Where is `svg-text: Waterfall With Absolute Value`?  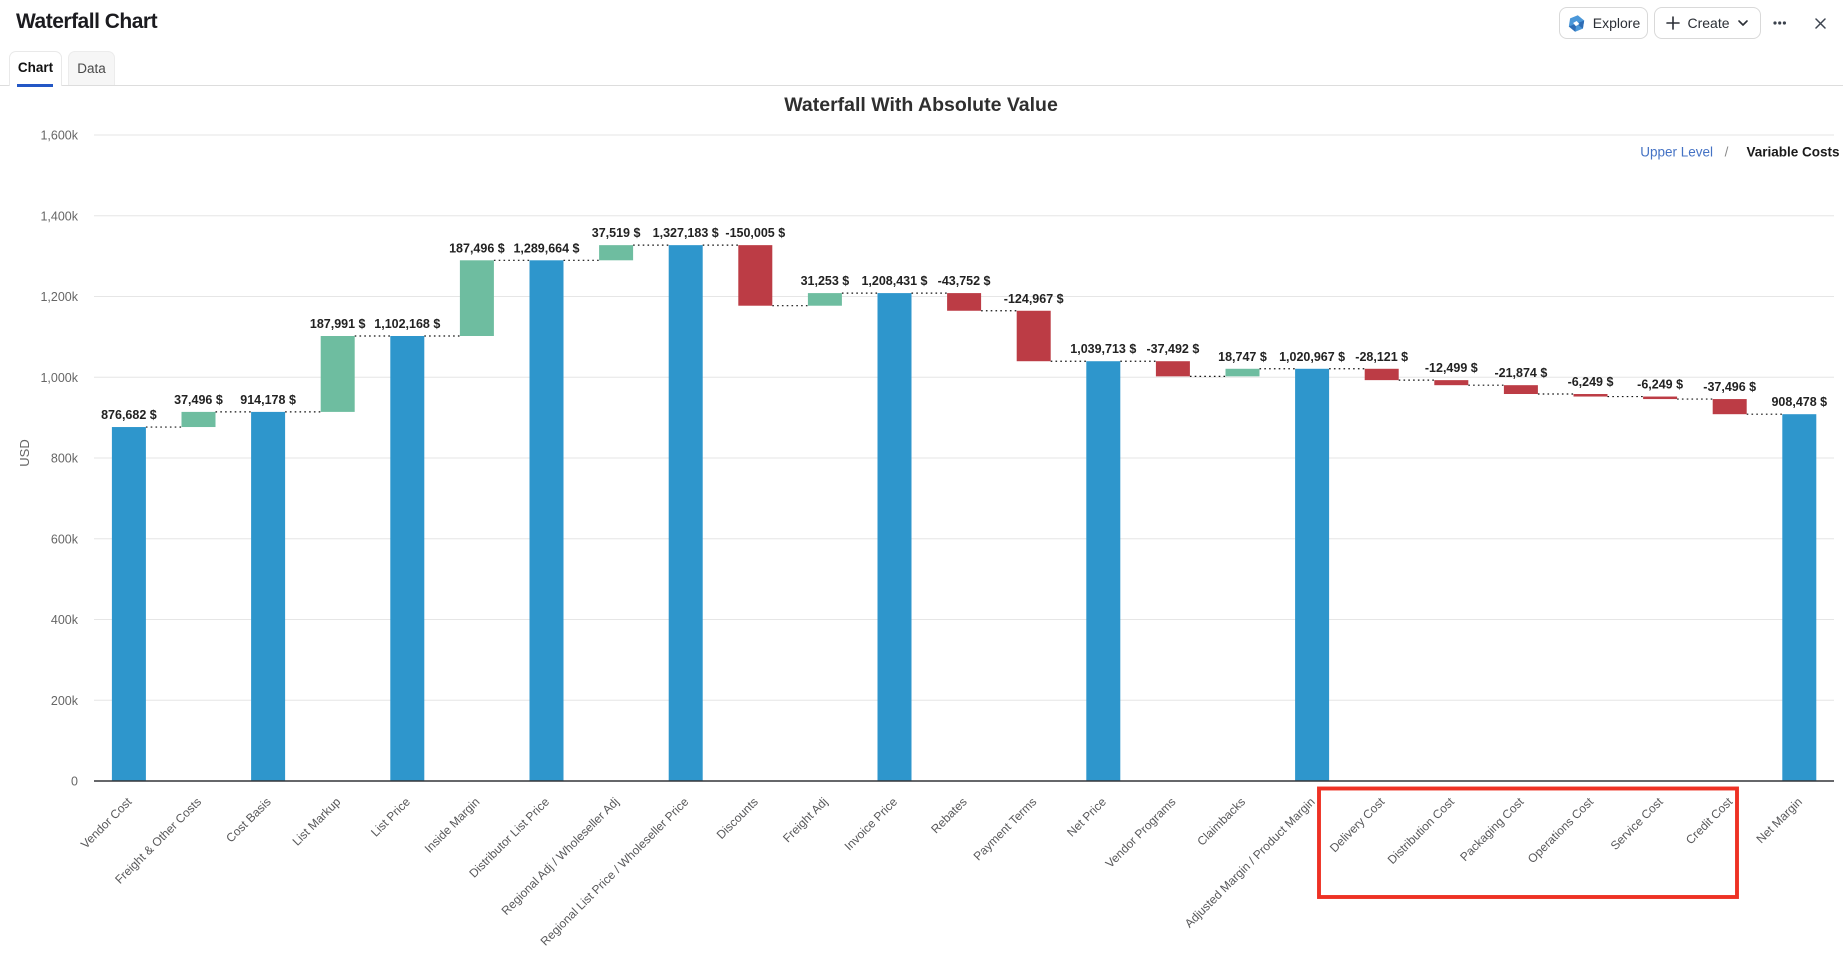
svg-text: Waterfall With Absolute Value is located at coordinates (921, 105).